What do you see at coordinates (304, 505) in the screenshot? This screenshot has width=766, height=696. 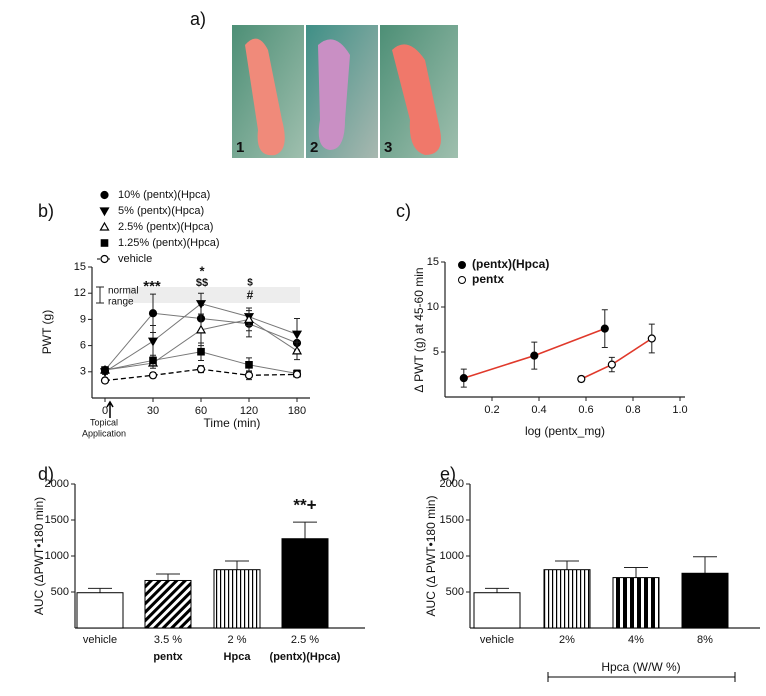 I see `annotation: **+` at bounding box center [304, 505].